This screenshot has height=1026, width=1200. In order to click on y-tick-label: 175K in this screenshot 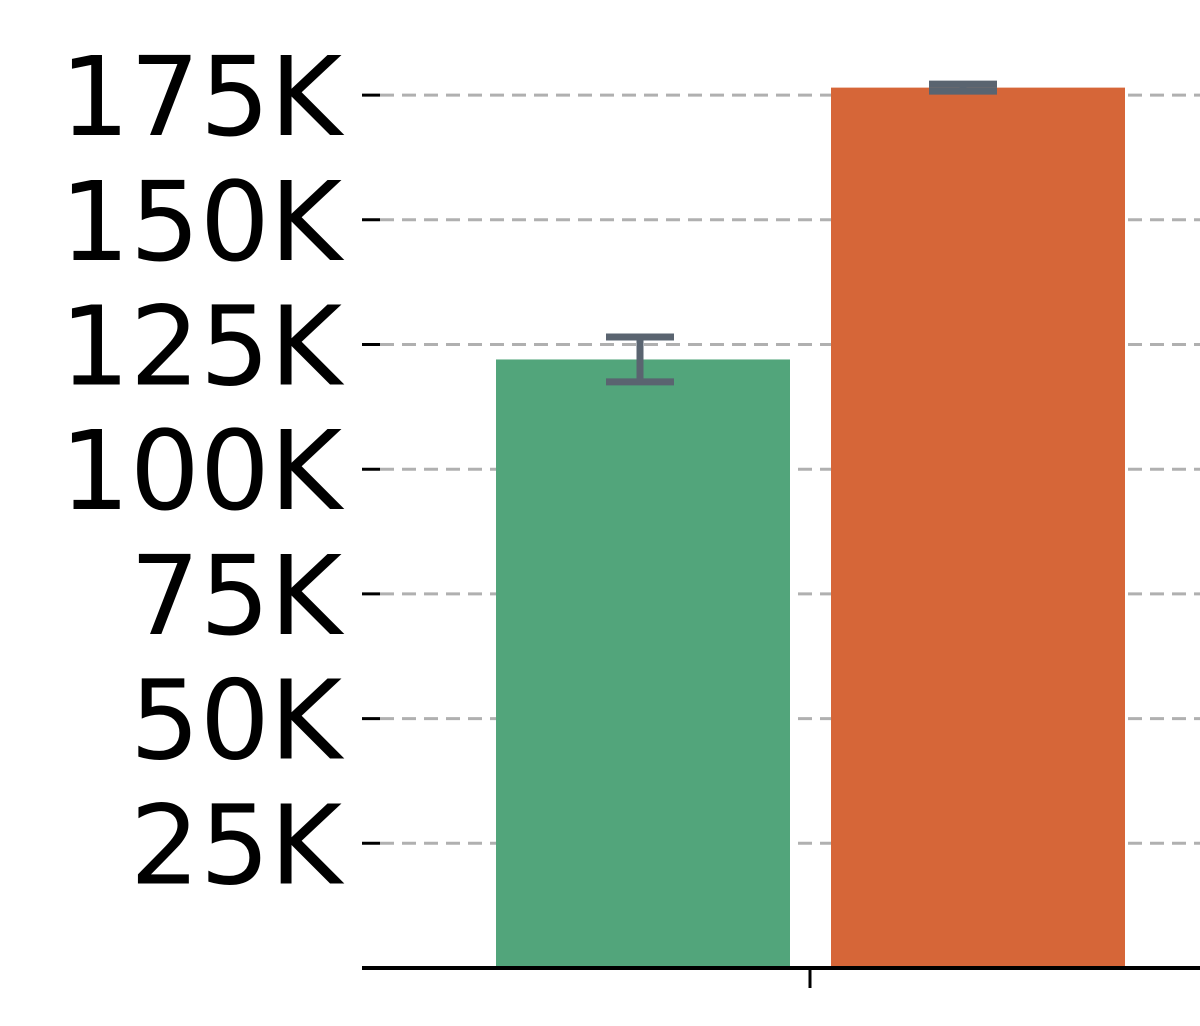, I will do `click(202, 97)`.